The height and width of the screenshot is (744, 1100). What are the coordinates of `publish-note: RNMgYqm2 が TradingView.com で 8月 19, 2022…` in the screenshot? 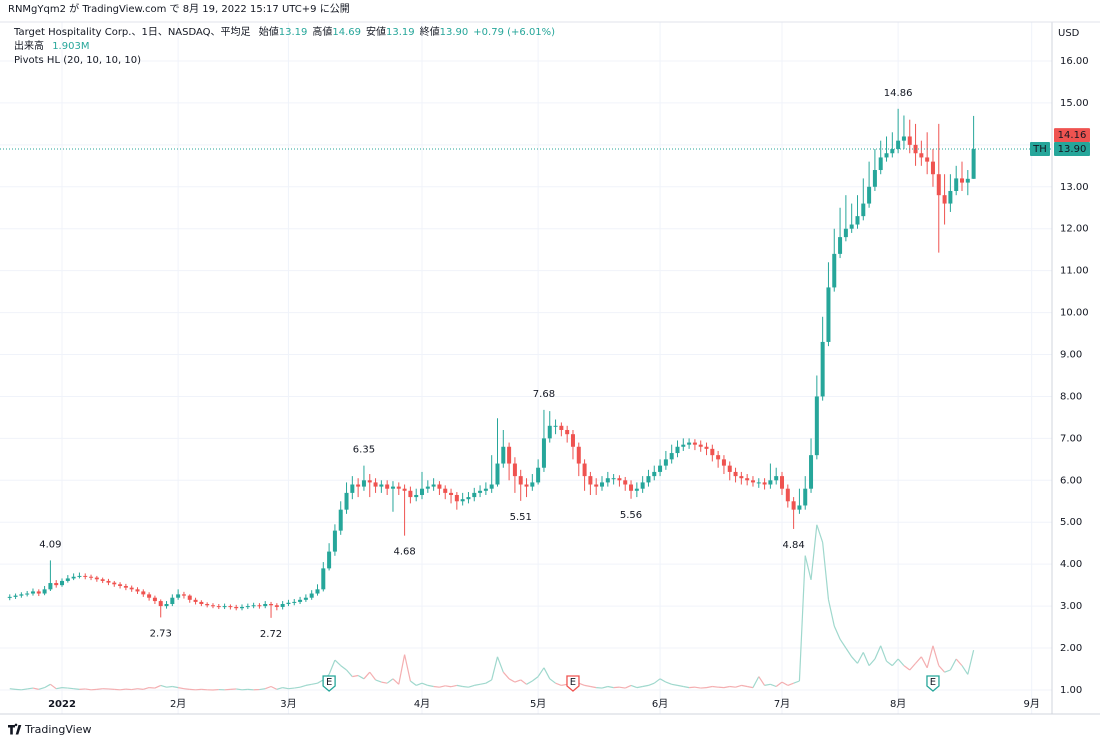 It's located at (179, 9).